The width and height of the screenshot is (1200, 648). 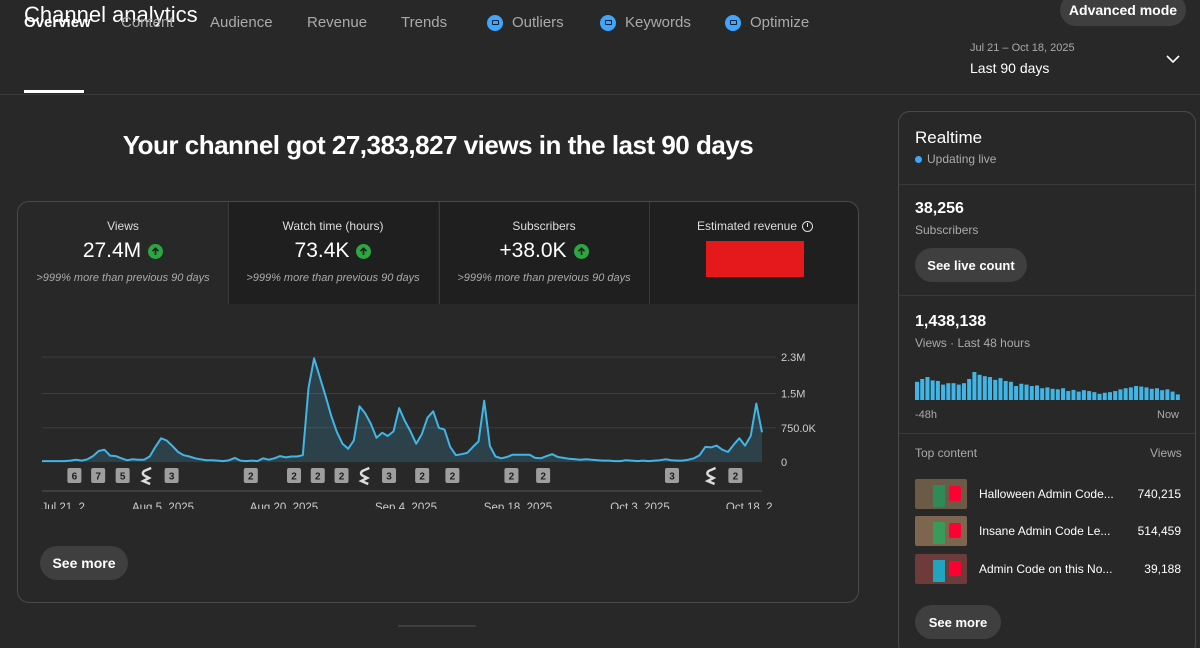 What do you see at coordinates (1010, 68) in the screenshot?
I see `date-range-label: Last 90 days` at bounding box center [1010, 68].